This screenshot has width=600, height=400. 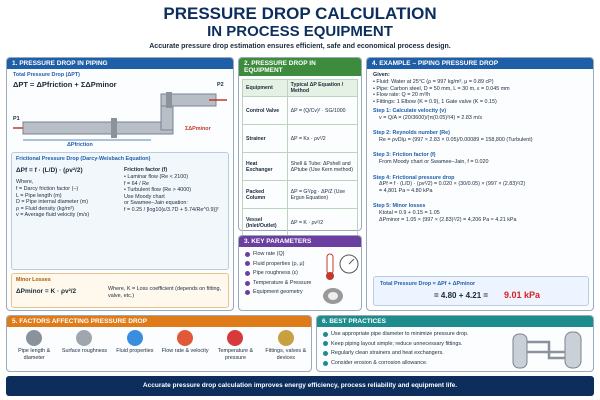 I want to click on practice-row: Consider erosion & corrosion allowance., so click(x=413, y=363).